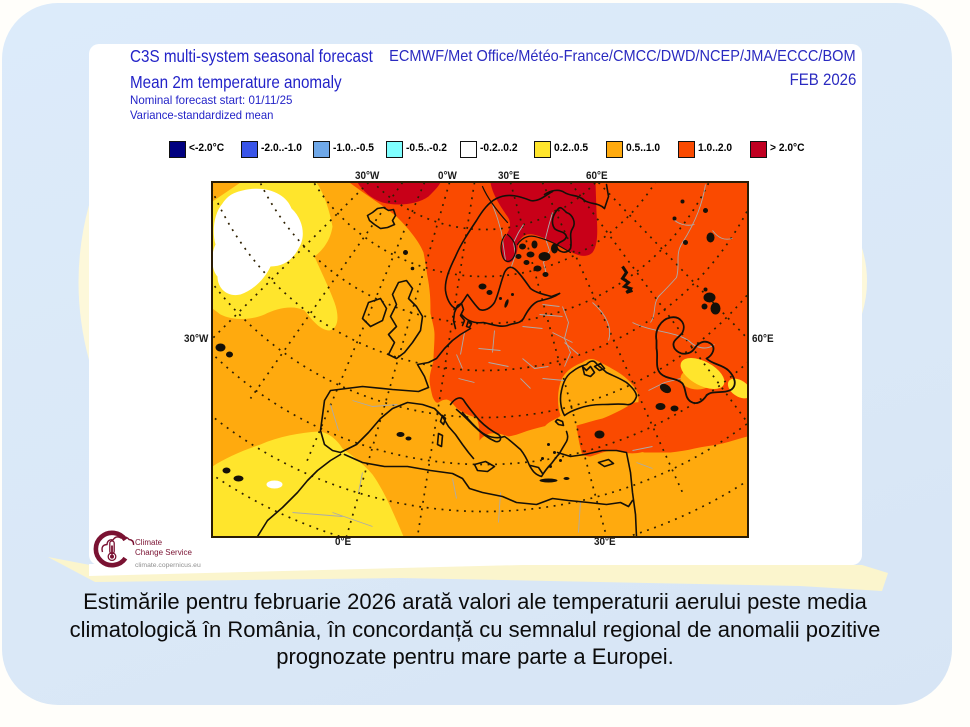  Describe the element at coordinates (168, 565) in the screenshot. I see `svg-text: climate.copernicus.eu` at that location.